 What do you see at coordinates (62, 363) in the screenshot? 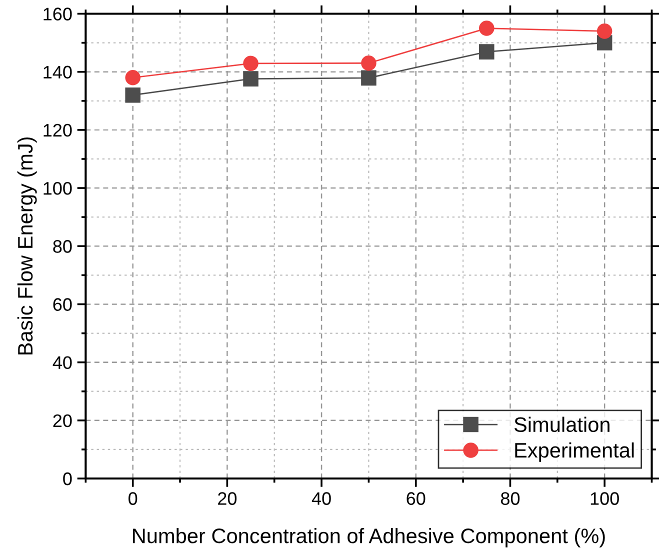
I see `y-tick-label: 40` at bounding box center [62, 363].